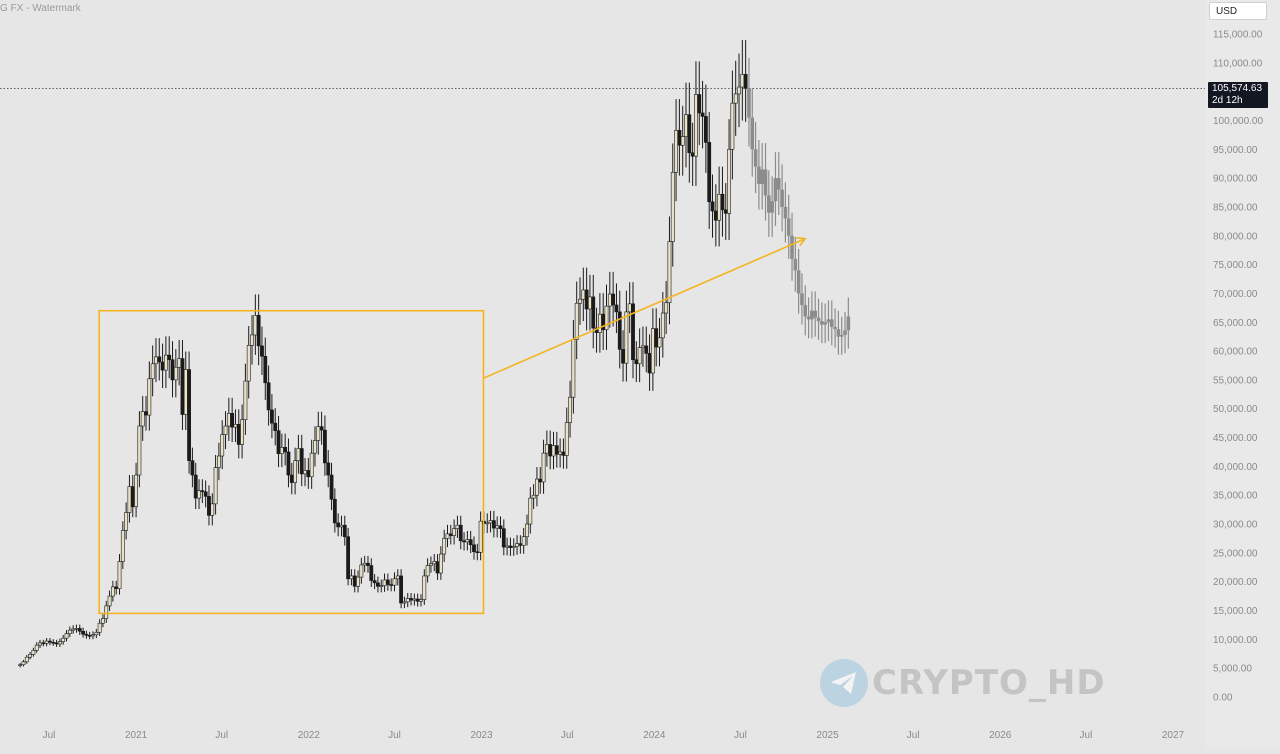  Describe the element at coordinates (1235, 525) in the screenshot. I see `y-tick-label: 30,000.00` at that location.